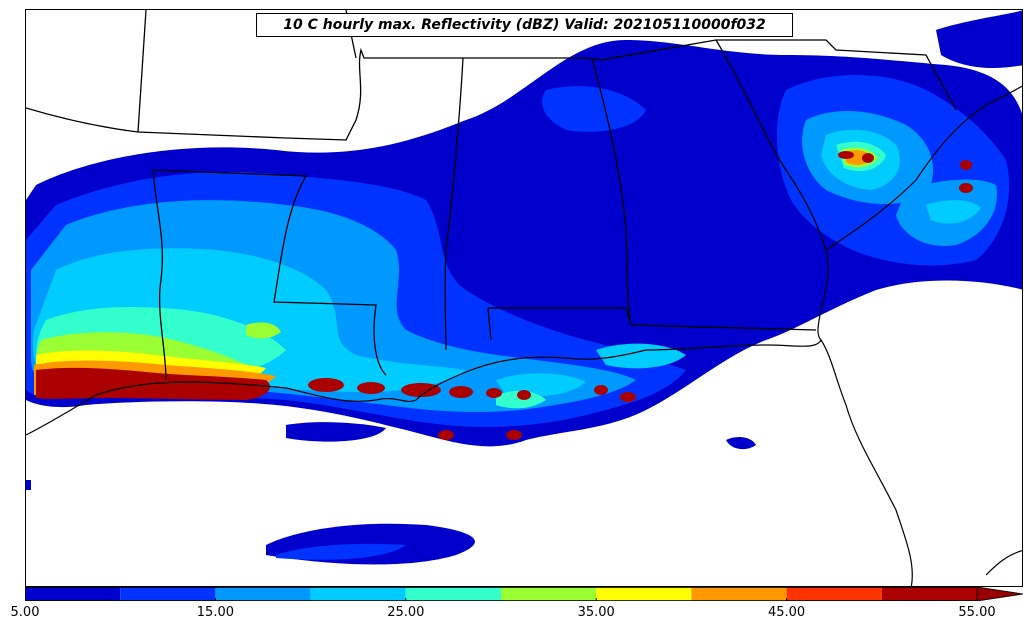 The width and height of the screenshot is (1033, 633). What do you see at coordinates (25, 612) in the screenshot?
I see `colorbar-tick-label: 5.00` at bounding box center [25, 612].